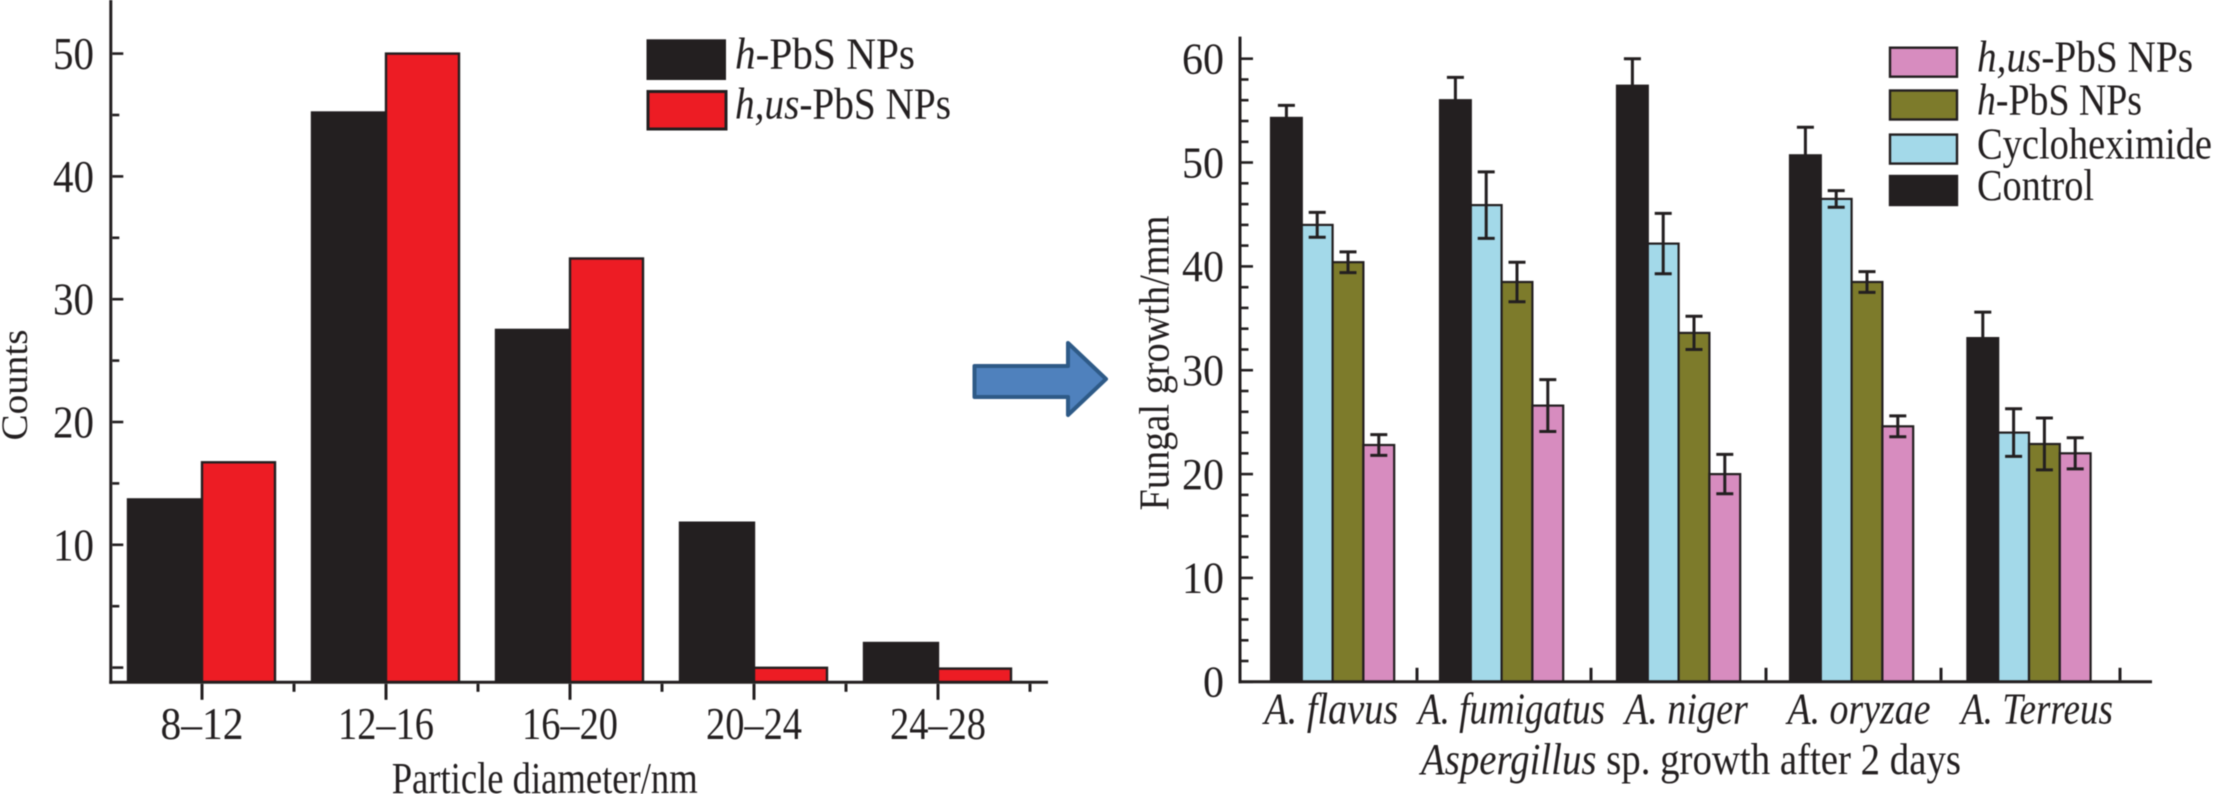 The image size is (2213, 794). What do you see at coordinates (202, 723) in the screenshot?
I see `svg-text: 8–12` at bounding box center [202, 723].